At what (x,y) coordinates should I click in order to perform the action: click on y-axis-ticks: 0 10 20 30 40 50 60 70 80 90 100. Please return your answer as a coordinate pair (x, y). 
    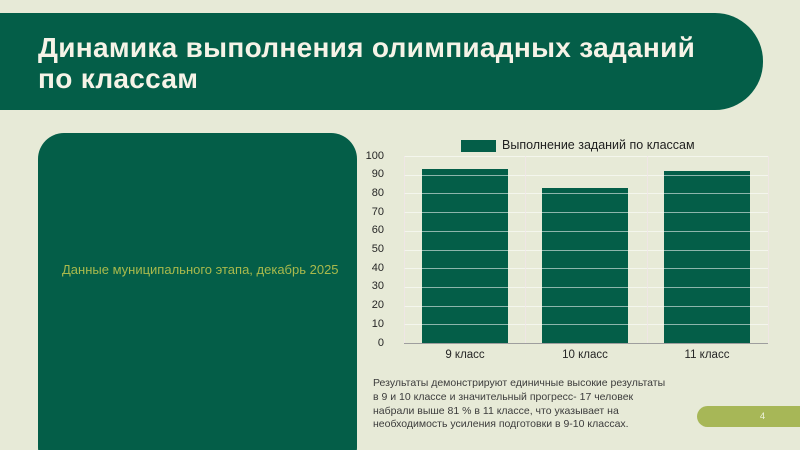
    Looking at the image, I should click on (375, 249).